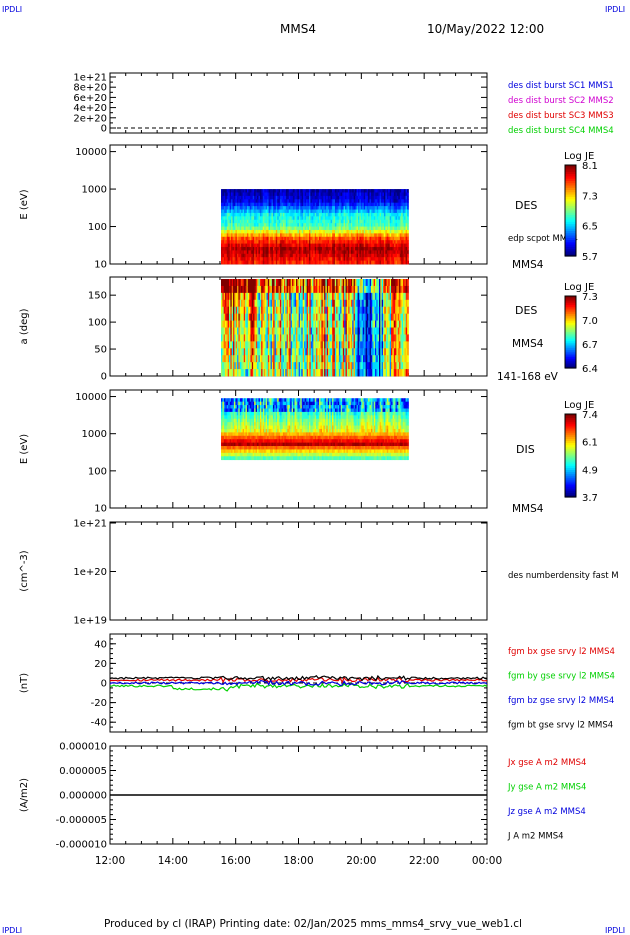 This screenshot has width=630, height=935. Describe the element at coordinates (24, 204) in the screenshot. I see `y-axis-label: E (eV)` at that location.